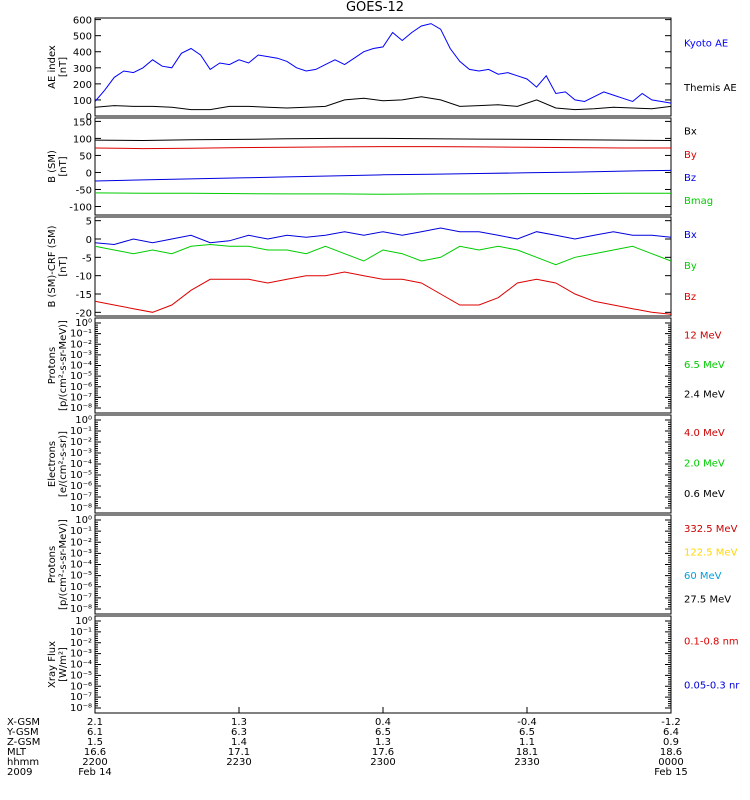 This screenshot has width=750, height=800. What do you see at coordinates (671, 732) in the screenshot?
I see `x-row-value: 6.4` at bounding box center [671, 732].